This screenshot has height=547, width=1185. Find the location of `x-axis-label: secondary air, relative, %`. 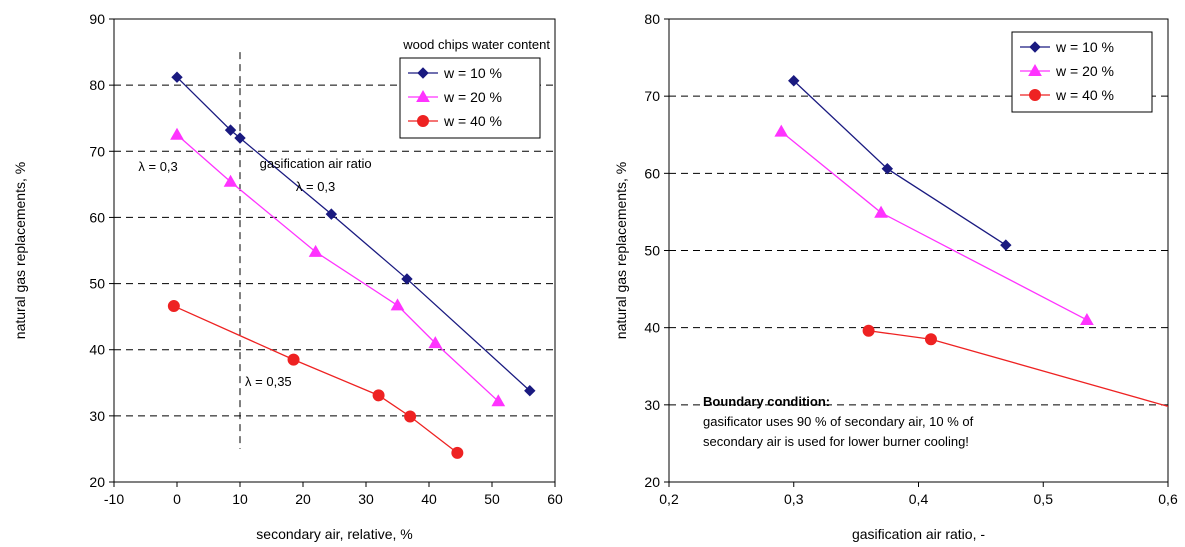

x-axis-label: secondary air, relative, % is located at coordinates (334, 534).